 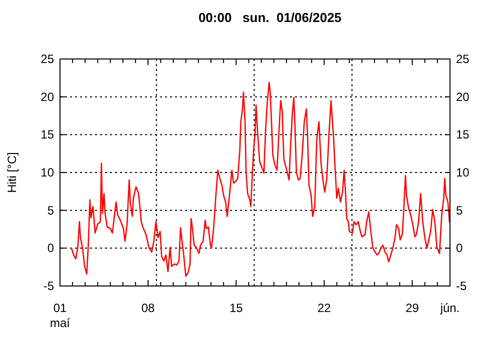 I want to click on y-tick-label: 15, so click(x=47, y=135).